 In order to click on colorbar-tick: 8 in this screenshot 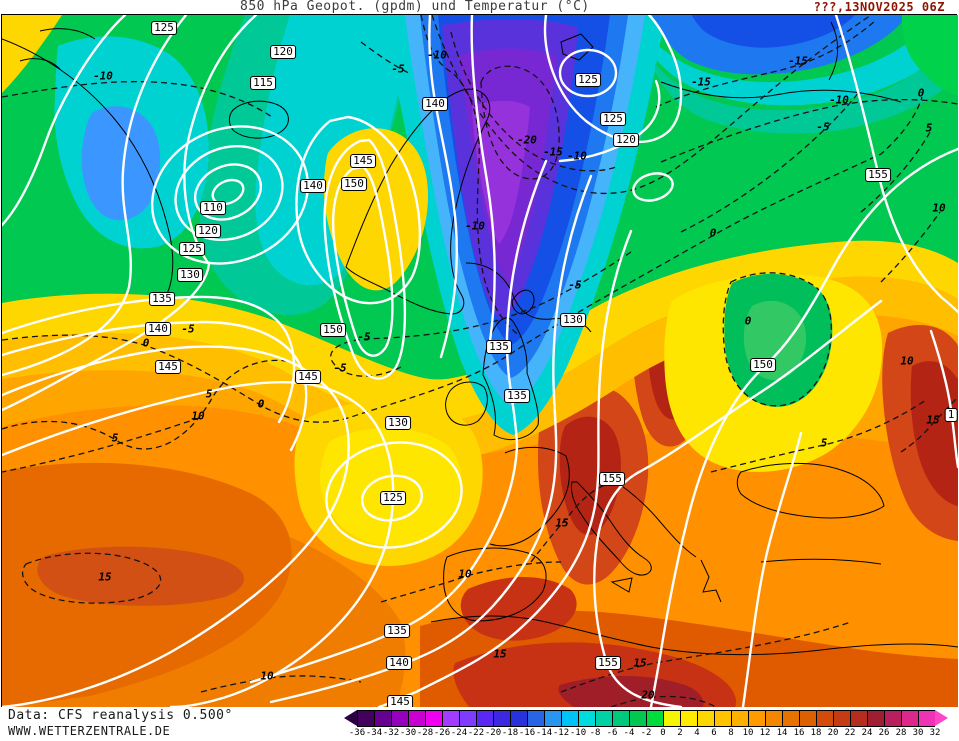, I will do `click(731, 733)`.